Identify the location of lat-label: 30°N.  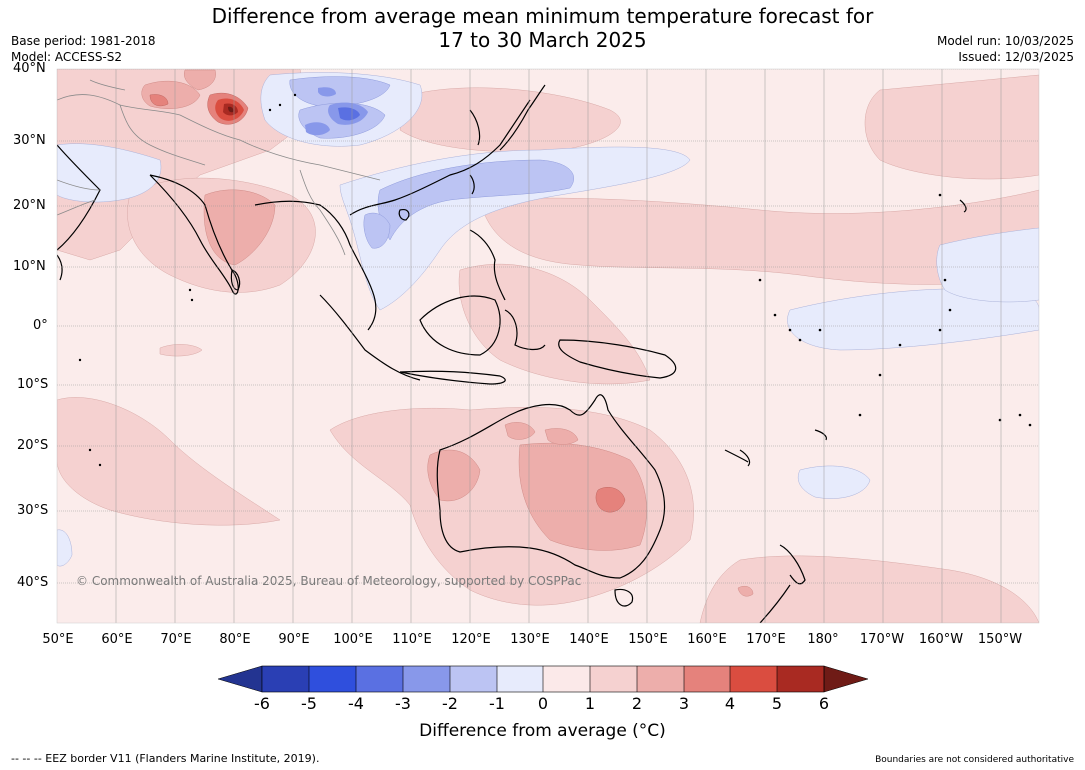
(29, 140).